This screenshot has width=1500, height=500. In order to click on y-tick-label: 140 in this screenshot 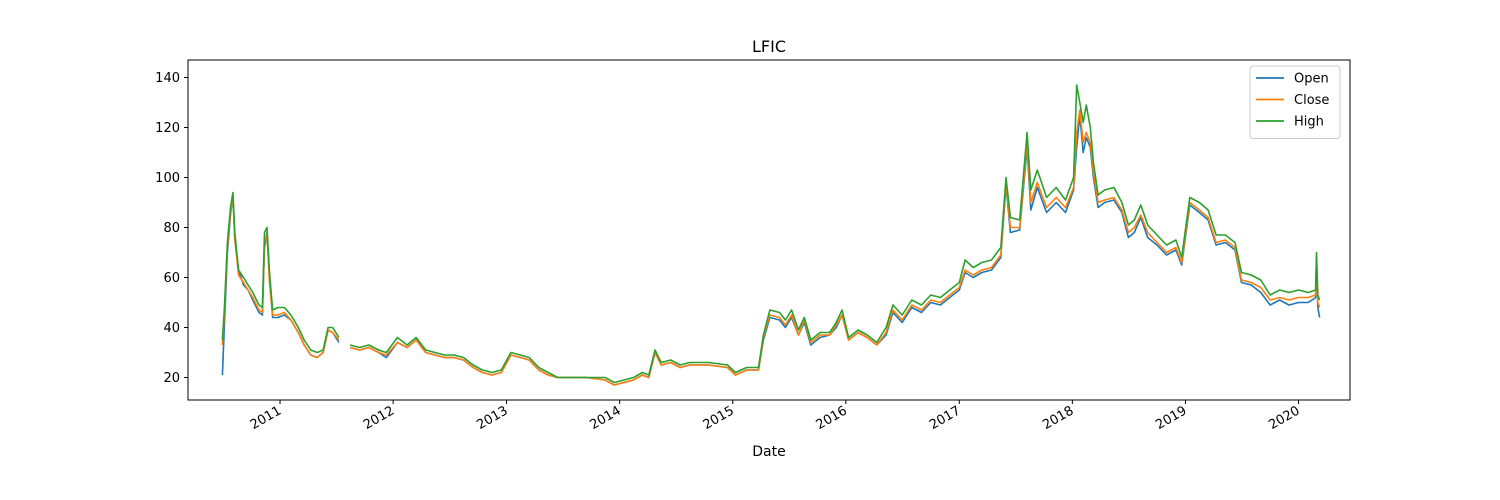, I will do `click(167, 78)`.